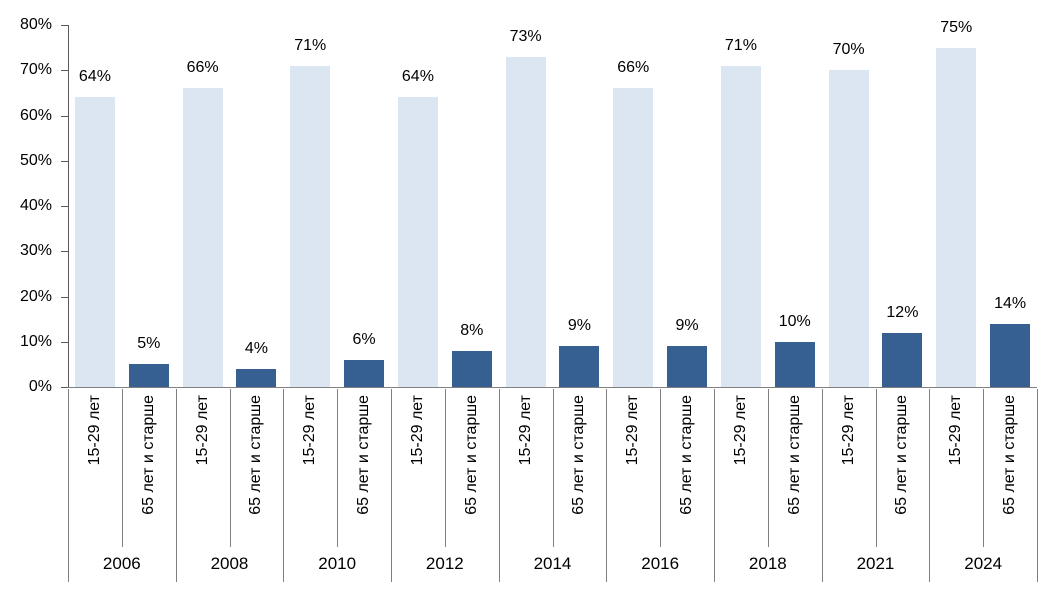 The width and height of the screenshot is (1064, 591). I want to click on y-tick-label: 0%, so click(40, 386).